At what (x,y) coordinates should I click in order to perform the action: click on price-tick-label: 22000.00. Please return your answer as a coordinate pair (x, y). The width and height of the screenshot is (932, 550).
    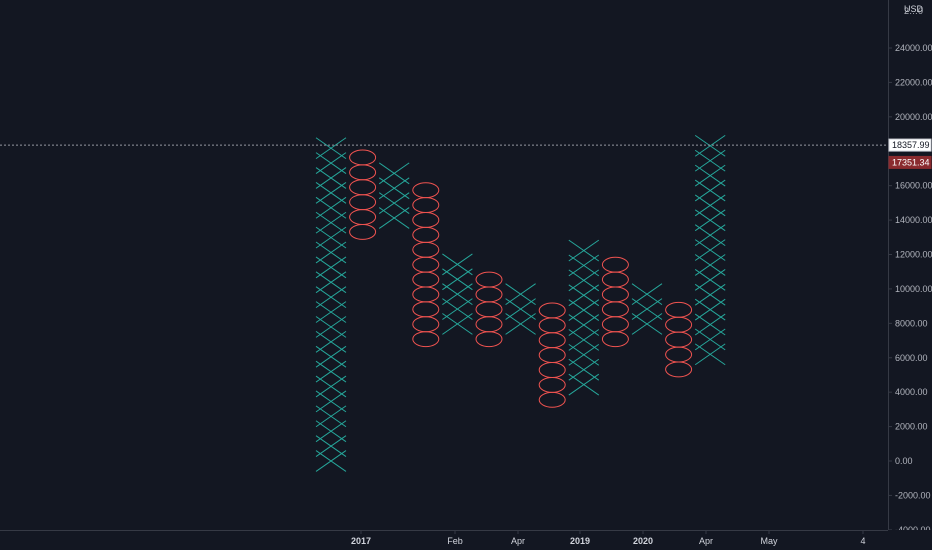
    Looking at the image, I should click on (913, 82).